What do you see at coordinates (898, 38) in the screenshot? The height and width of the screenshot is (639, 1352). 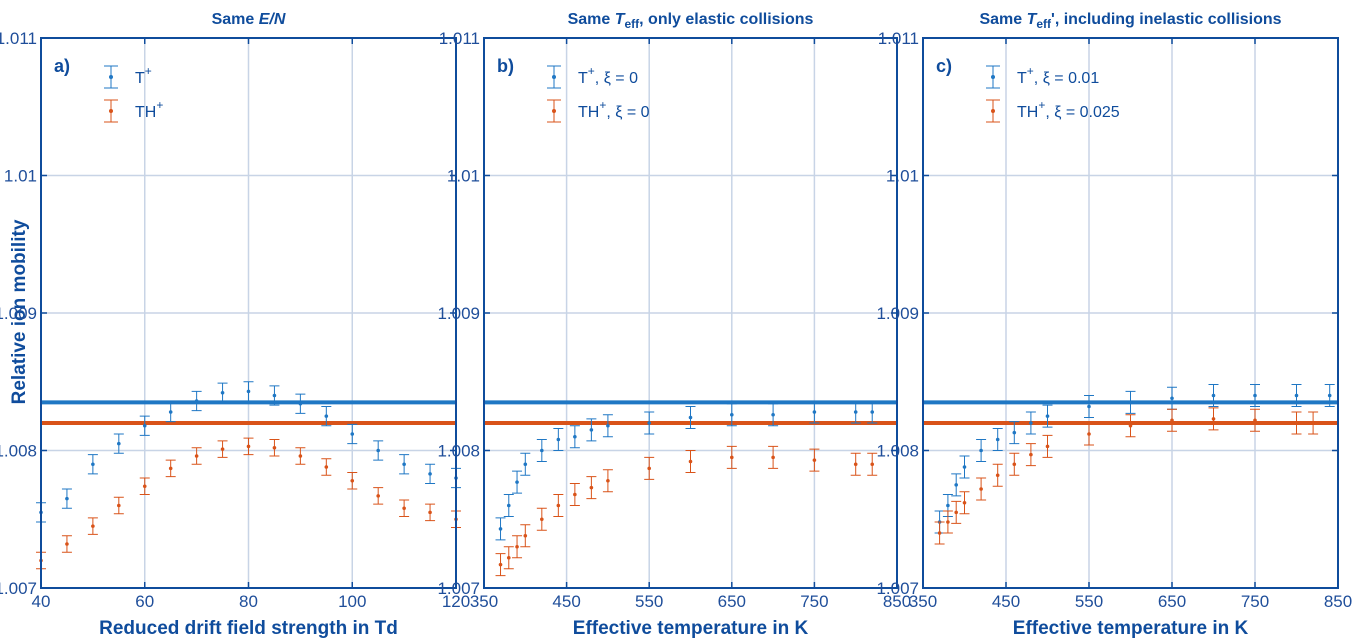 I see `y-tick-label: 1.011` at bounding box center [898, 38].